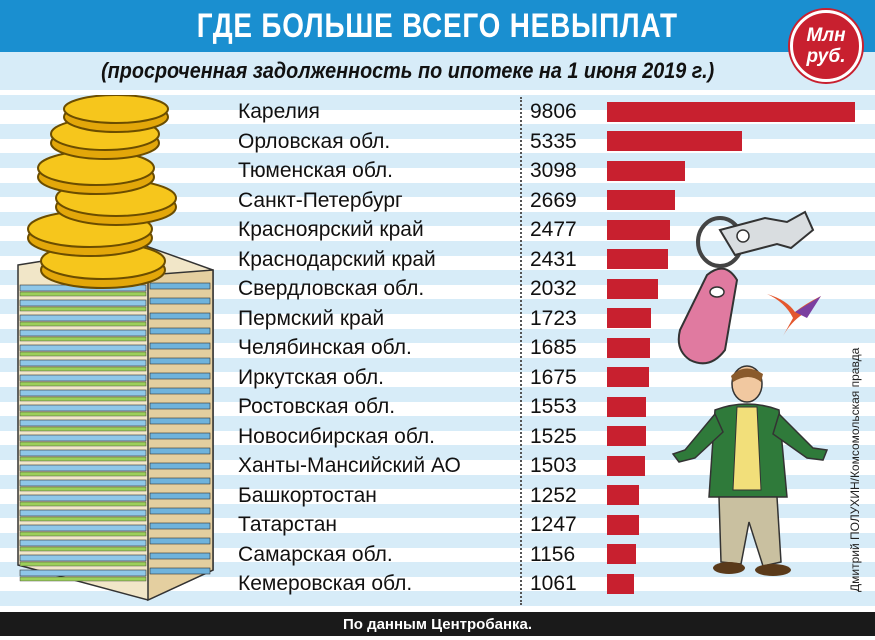 Image resolution: width=875 pixels, height=640 pixels. I want to click on category-label: Ростовская обл., so click(317, 406).